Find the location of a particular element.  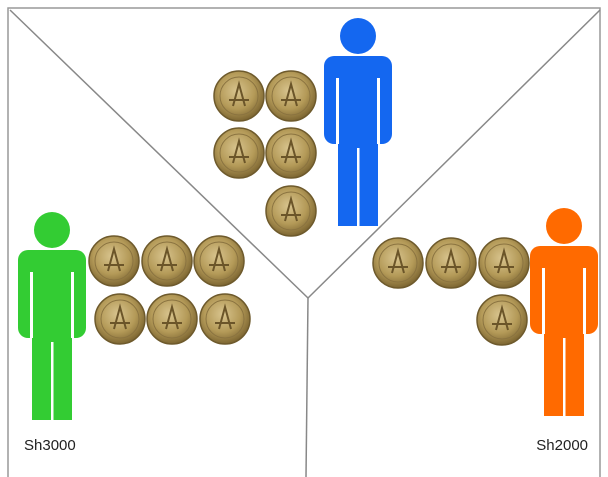

coins-top is located at coordinates (265, 153).